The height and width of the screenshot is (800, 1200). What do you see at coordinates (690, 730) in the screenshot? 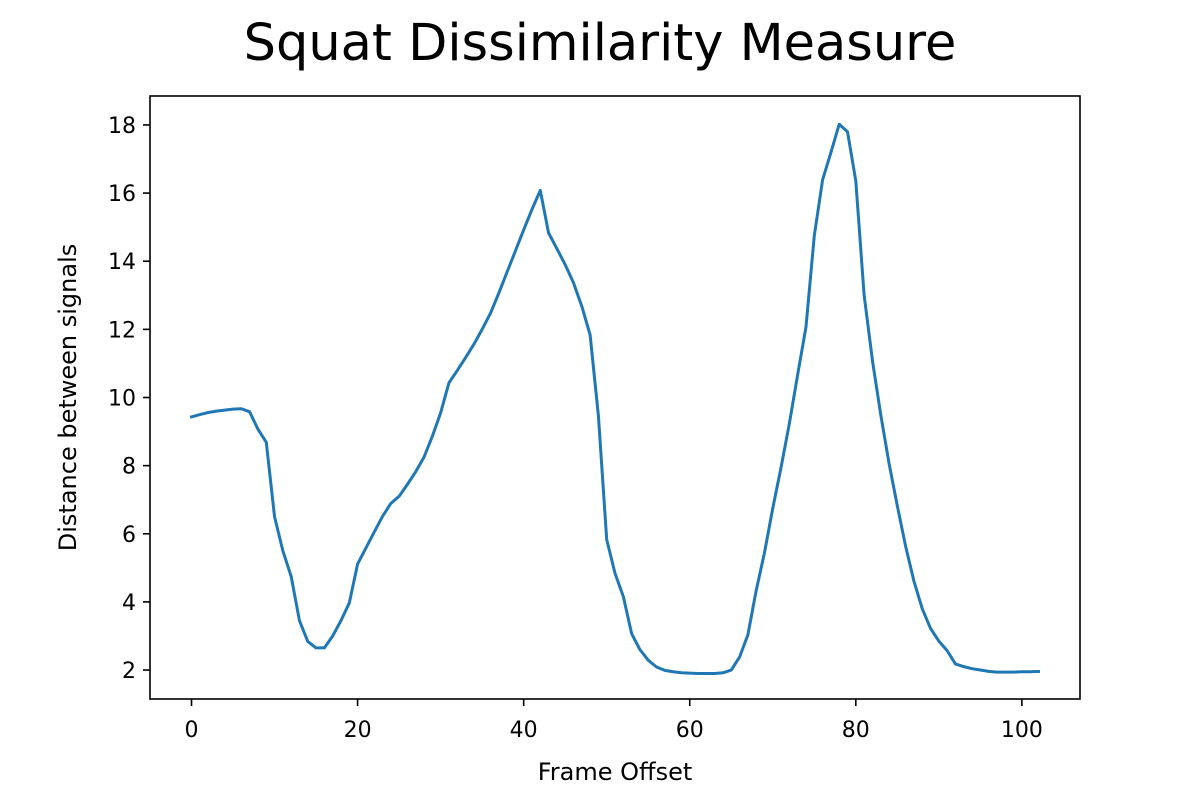
I see `x-tick-label: 60` at bounding box center [690, 730].